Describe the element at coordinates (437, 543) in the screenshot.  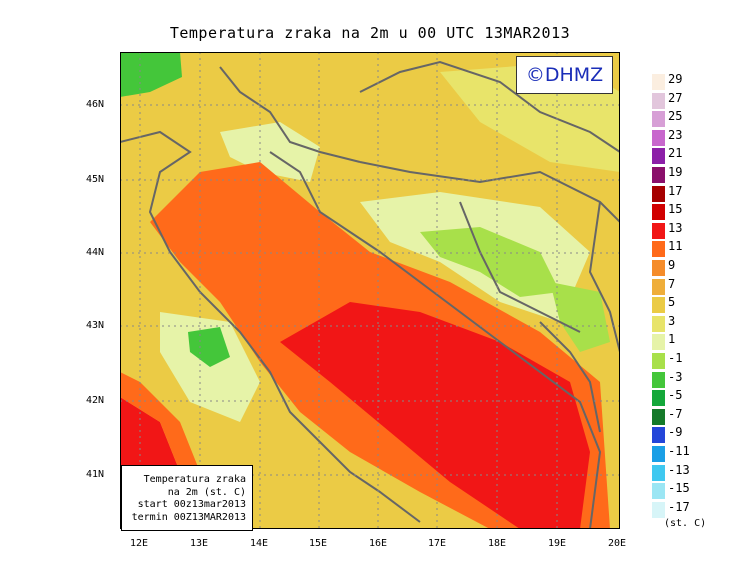
I see `lon-label: 17E` at that location.